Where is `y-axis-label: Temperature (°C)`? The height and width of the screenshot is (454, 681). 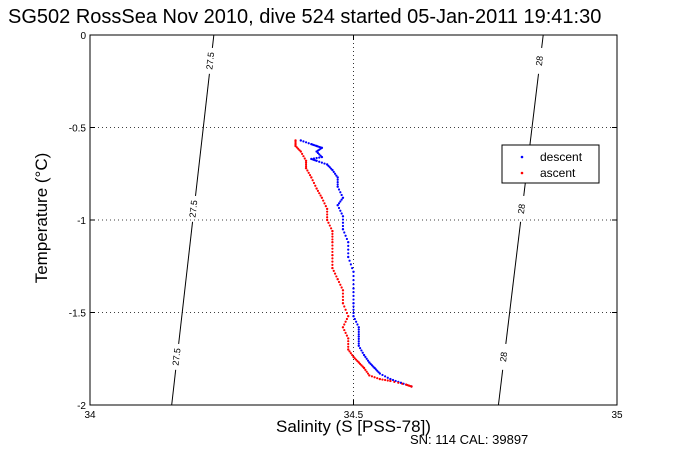
y-axis-label: Temperature (°C) is located at coordinates (41, 218).